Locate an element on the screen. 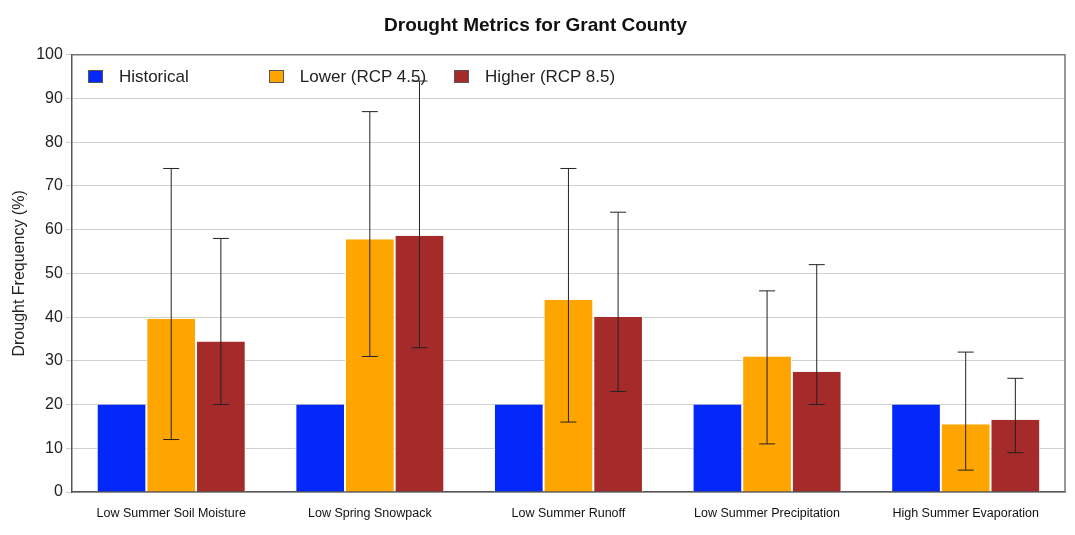  x-tick-label: Low Summer Soil Moisture is located at coordinates (171, 512).